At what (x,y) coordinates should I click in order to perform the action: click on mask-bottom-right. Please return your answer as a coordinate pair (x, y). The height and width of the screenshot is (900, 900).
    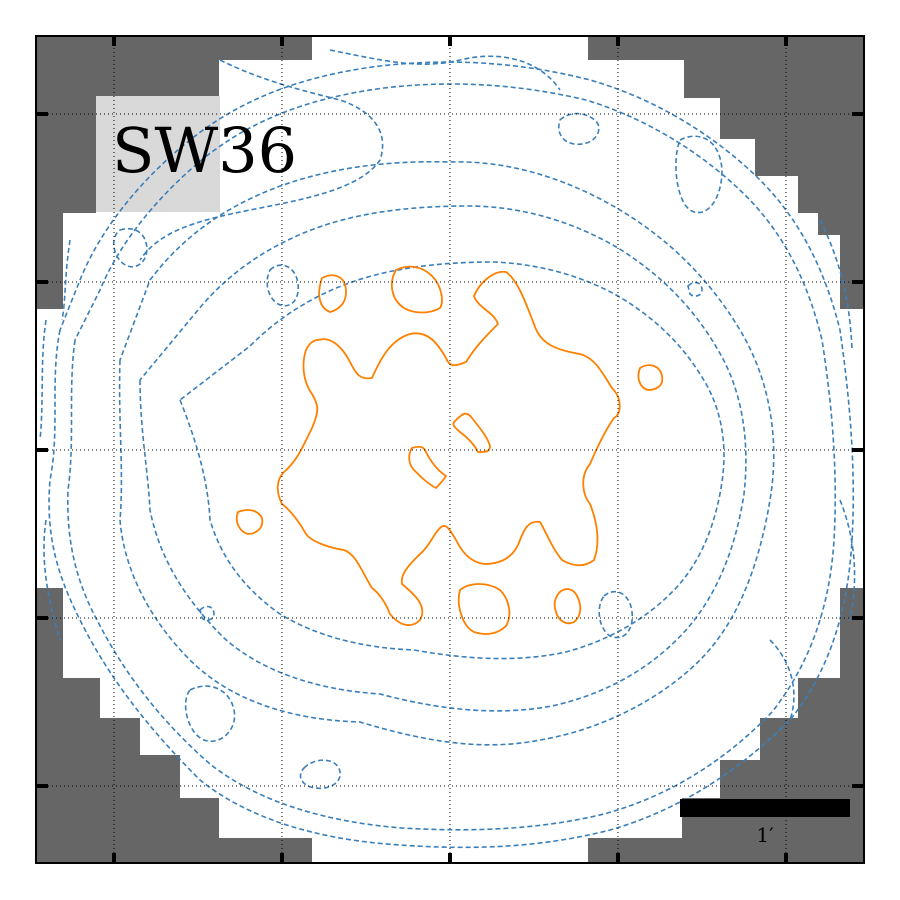
    Looking at the image, I should click on (726, 725).